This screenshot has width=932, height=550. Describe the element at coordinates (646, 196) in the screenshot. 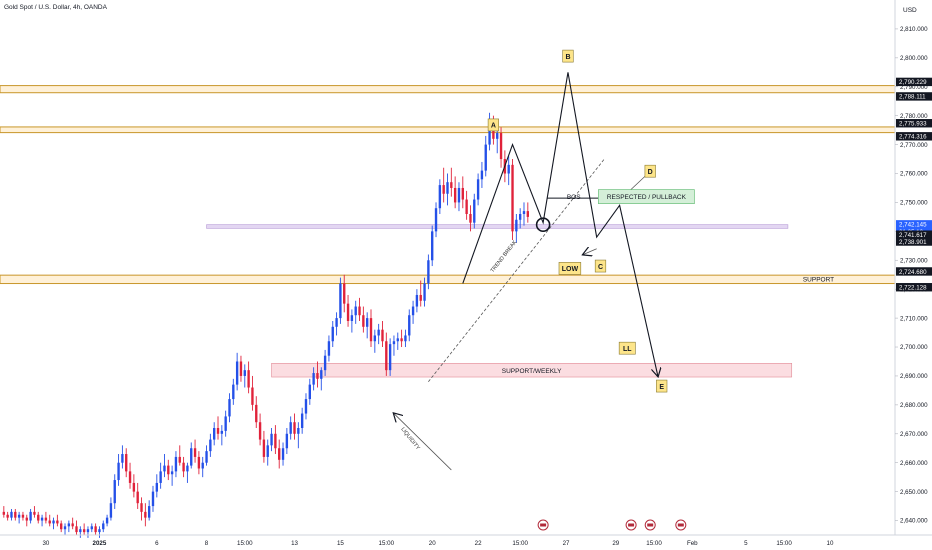

I see `annotation-respected-pullback-box` at that location.